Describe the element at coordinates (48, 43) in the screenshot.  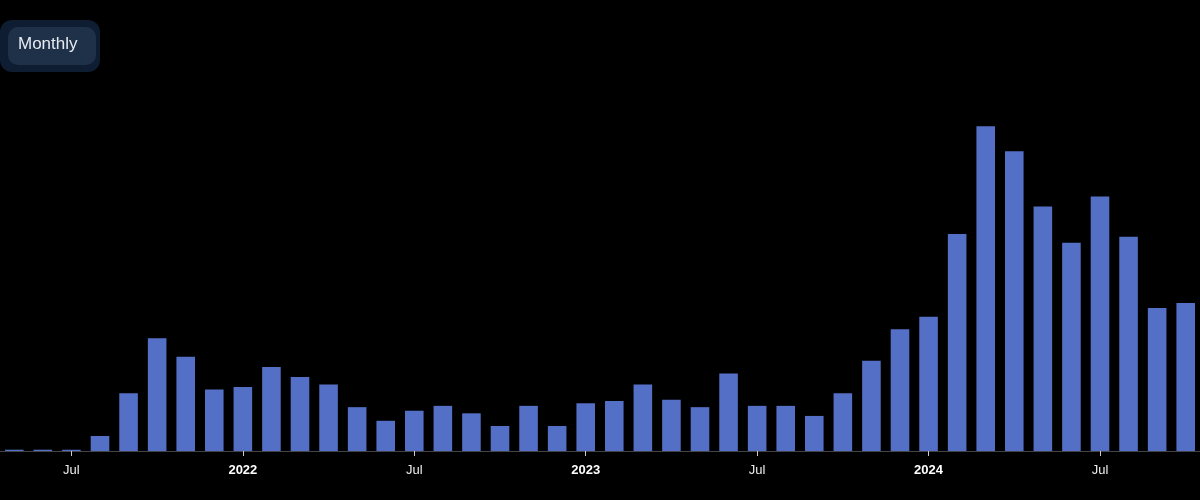
I see `text: Monthly` at that location.